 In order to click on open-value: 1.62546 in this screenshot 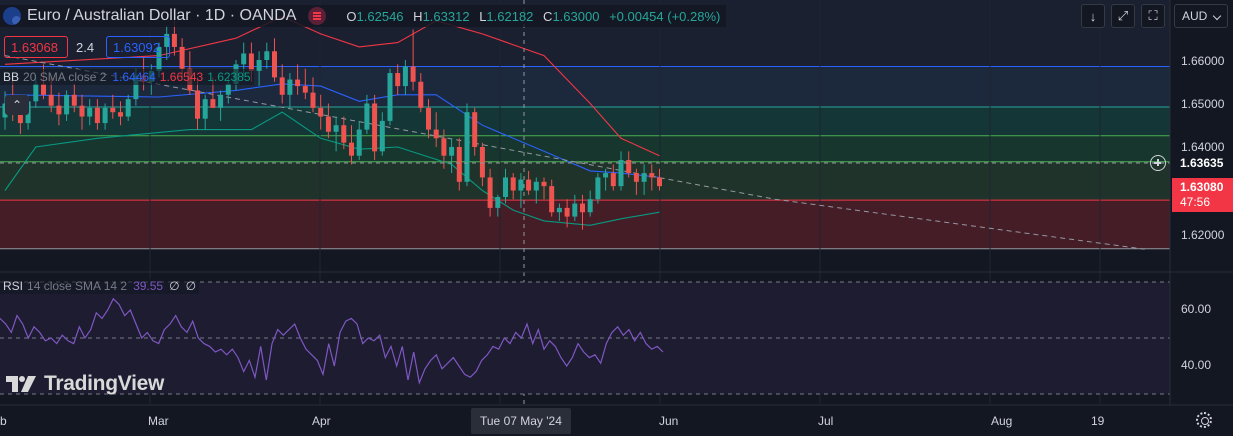, I will do `click(380, 16)`.